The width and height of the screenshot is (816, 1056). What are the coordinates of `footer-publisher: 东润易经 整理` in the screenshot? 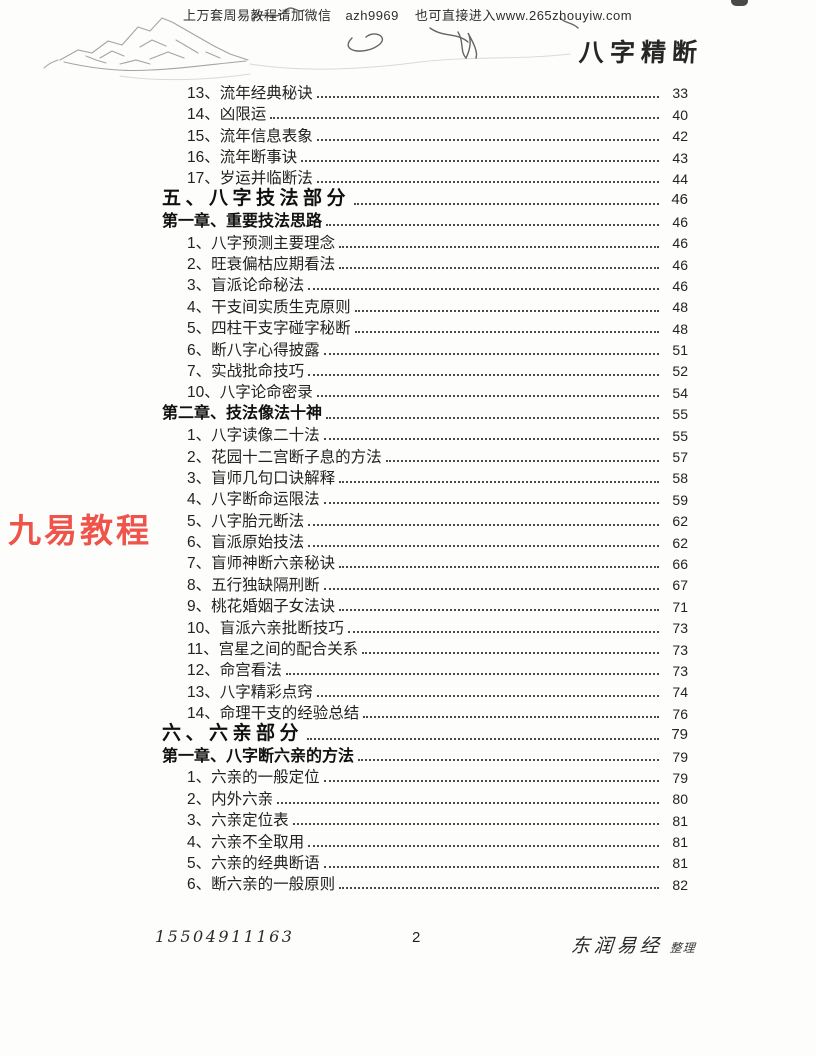 It's located at (633, 944).